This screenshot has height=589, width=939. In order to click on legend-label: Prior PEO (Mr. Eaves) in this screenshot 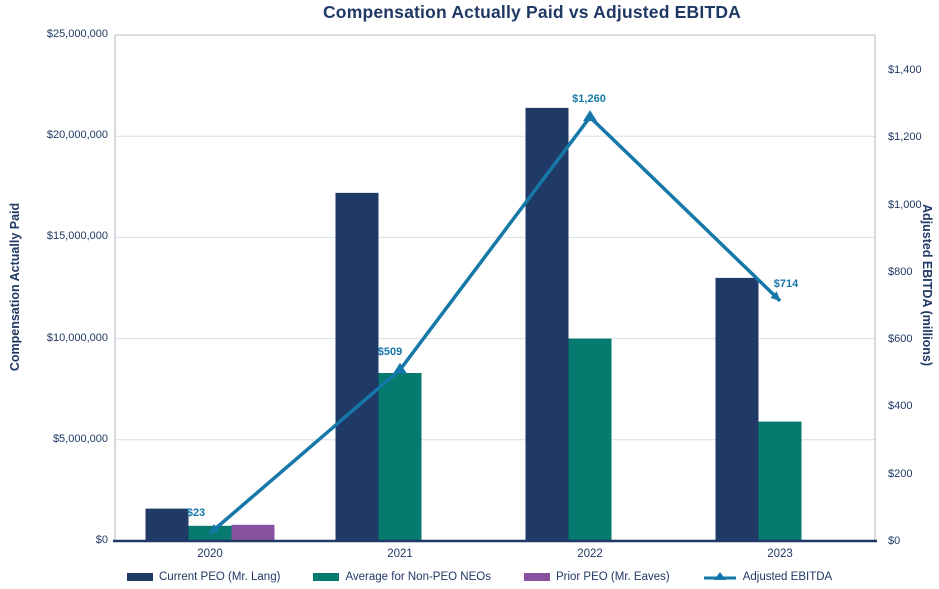, I will do `click(612, 577)`.